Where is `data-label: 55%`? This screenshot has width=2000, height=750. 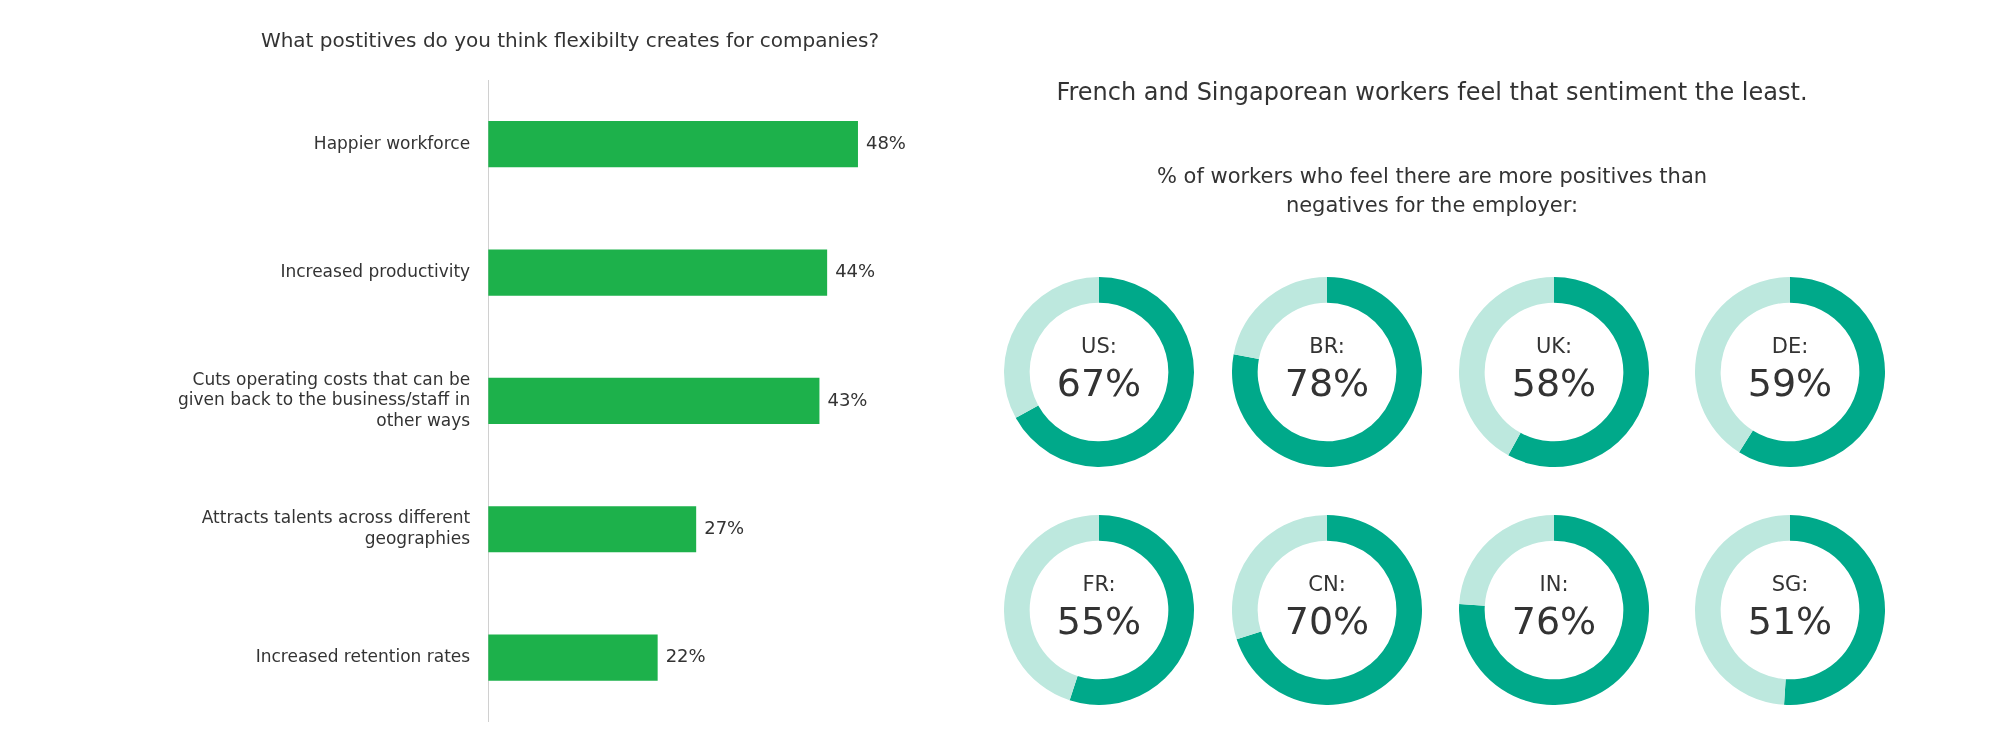
data-label: 55% is located at coordinates (1099, 620).